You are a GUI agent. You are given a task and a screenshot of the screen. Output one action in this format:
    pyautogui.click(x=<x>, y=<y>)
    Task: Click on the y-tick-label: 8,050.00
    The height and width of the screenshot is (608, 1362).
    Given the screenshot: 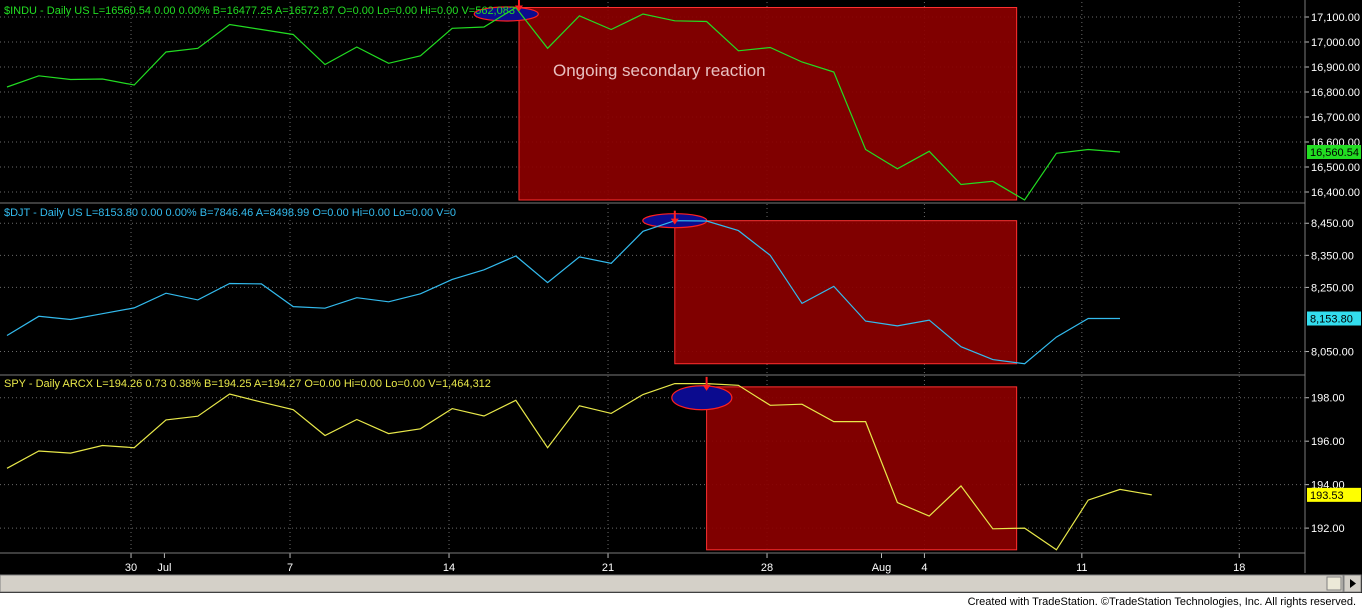 What is the action you would take?
    pyautogui.click(x=1332, y=353)
    